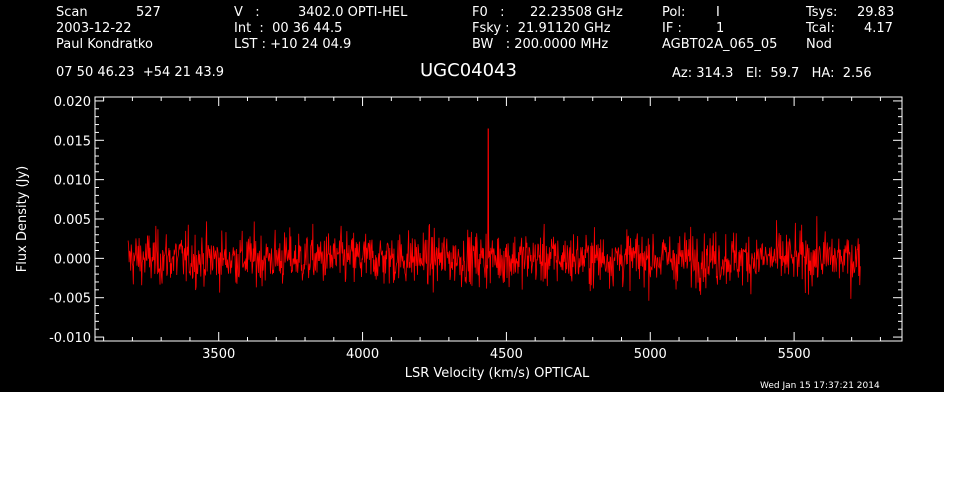  I want to click on velocity-label: V :, so click(247, 12).